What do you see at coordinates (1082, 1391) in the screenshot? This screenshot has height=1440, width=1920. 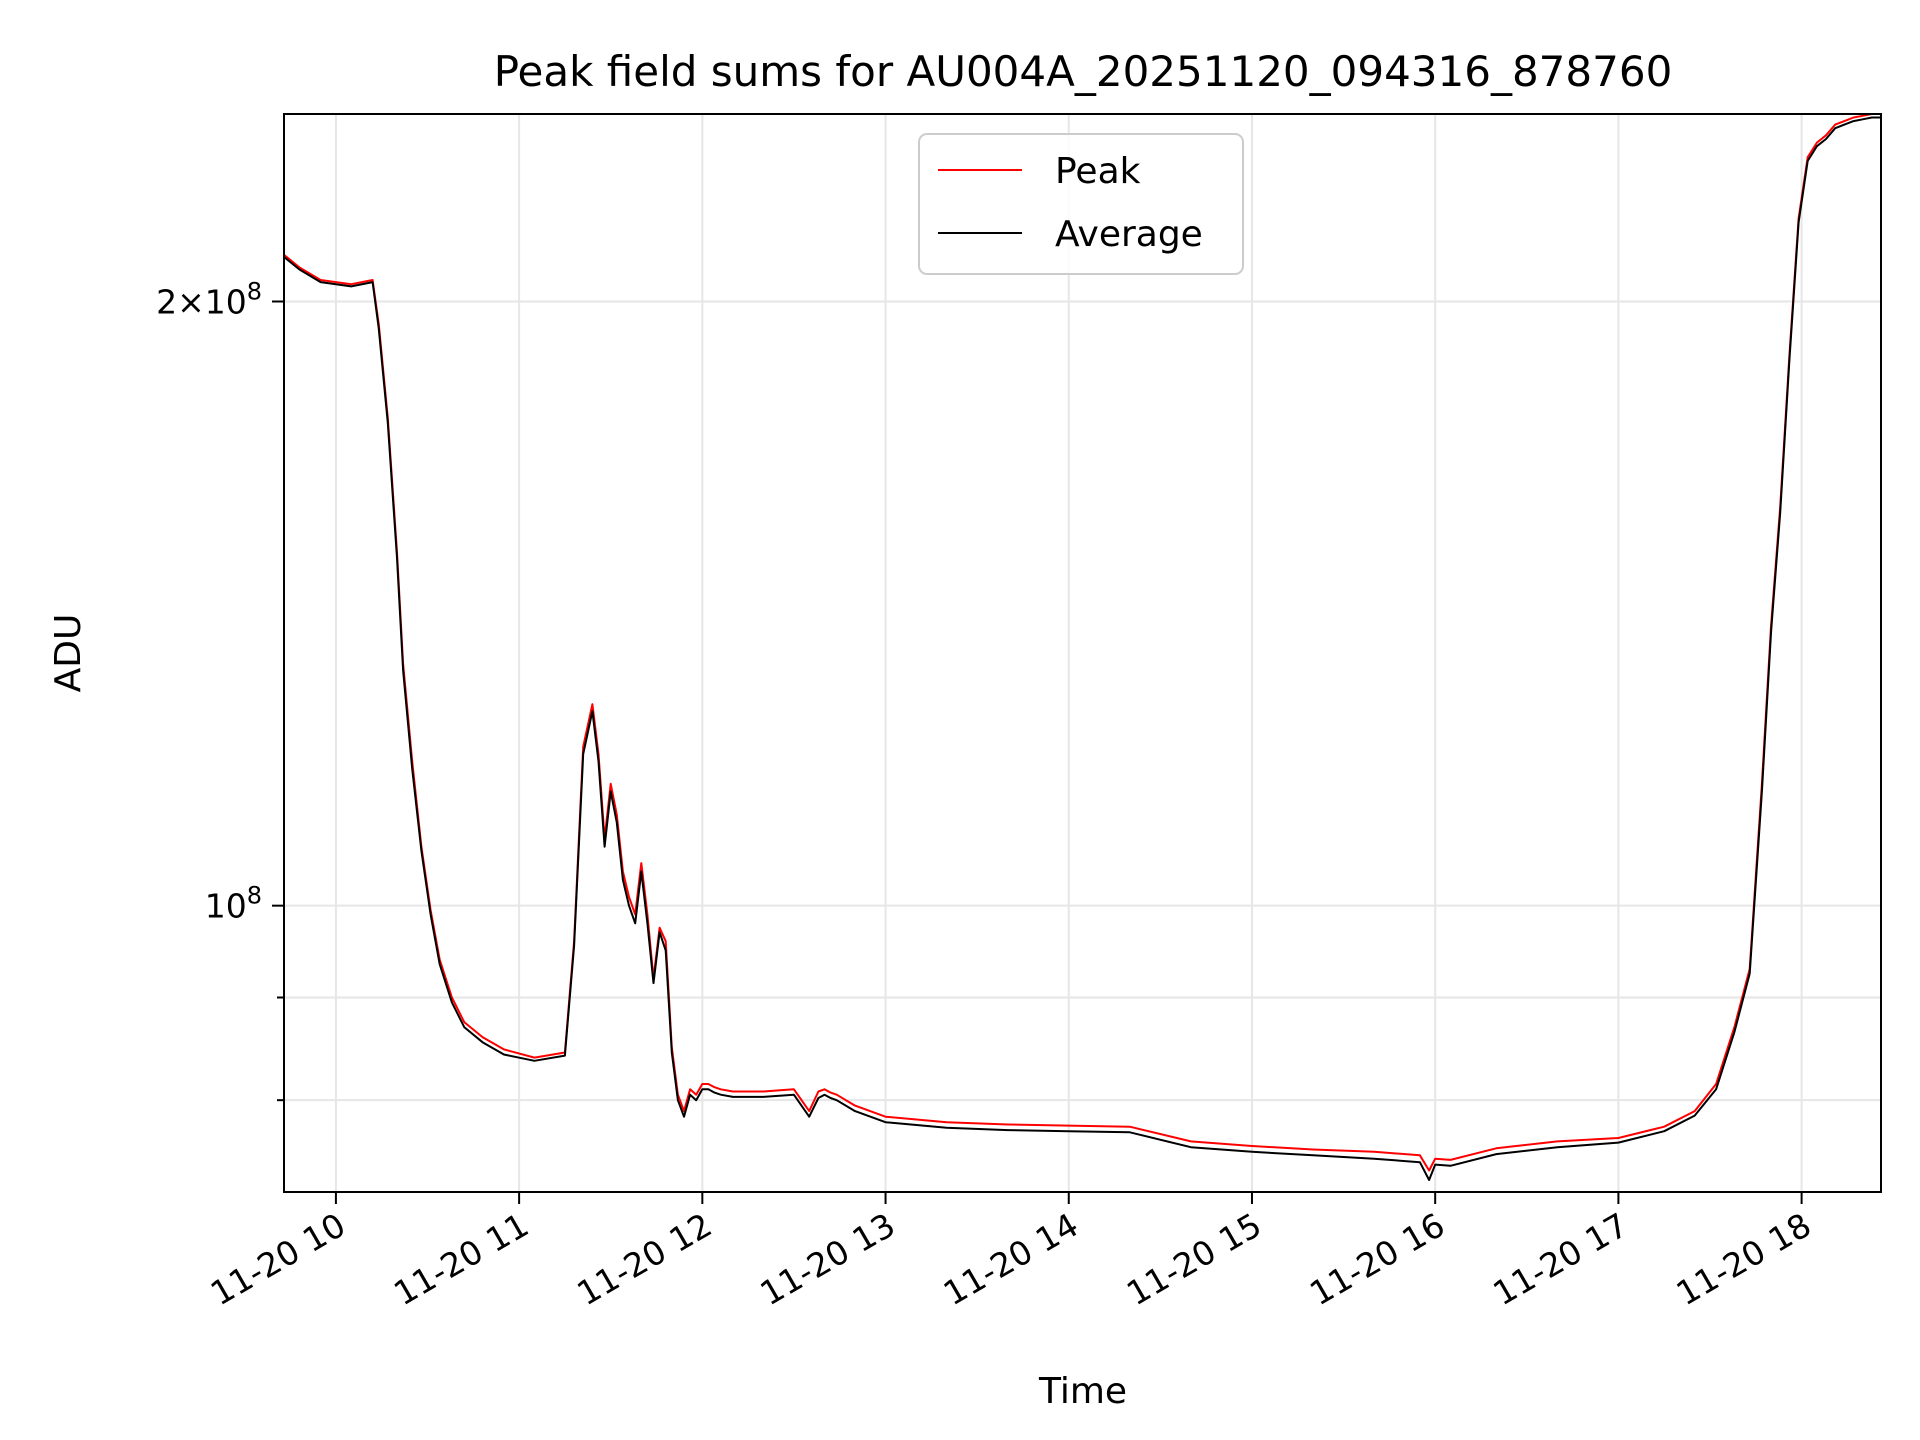 I see `x-axis-label: Time` at bounding box center [1082, 1391].